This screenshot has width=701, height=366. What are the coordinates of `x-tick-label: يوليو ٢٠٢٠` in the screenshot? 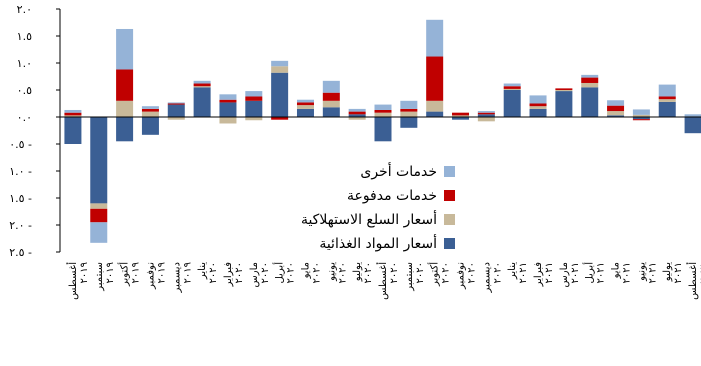 It's located at (363, 273).